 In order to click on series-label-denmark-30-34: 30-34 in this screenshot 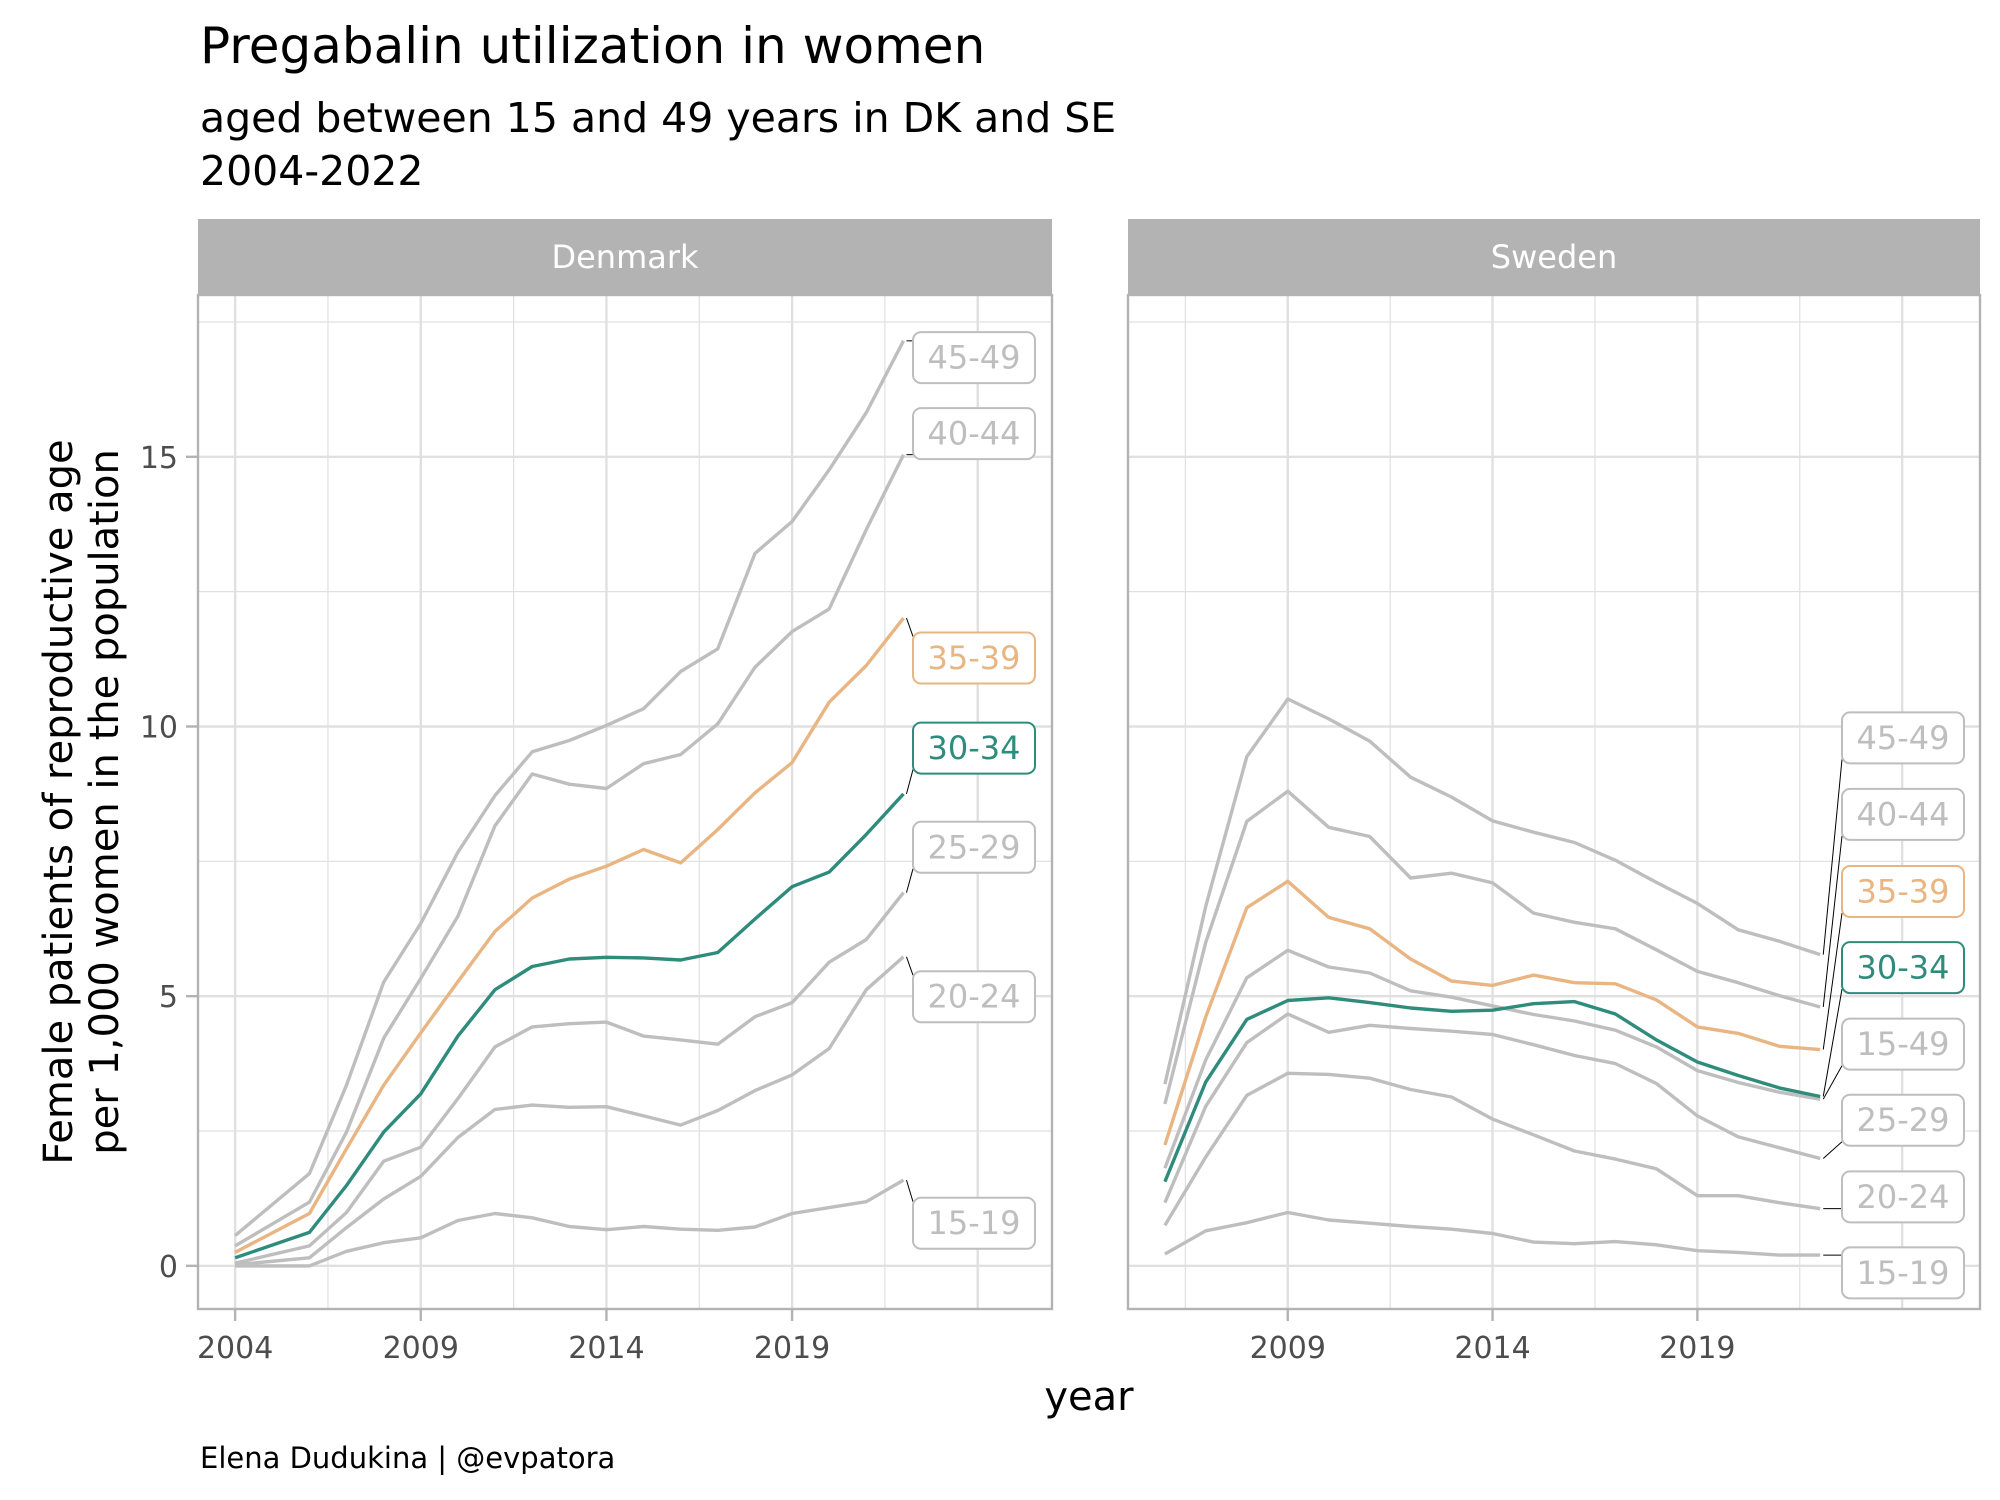, I will do `click(974, 748)`.